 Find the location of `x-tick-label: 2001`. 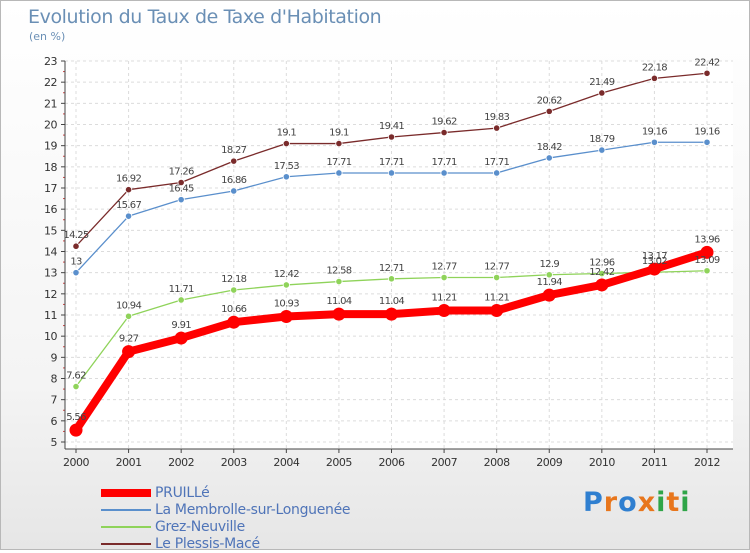

x-tick-label: 2001 is located at coordinates (129, 462).